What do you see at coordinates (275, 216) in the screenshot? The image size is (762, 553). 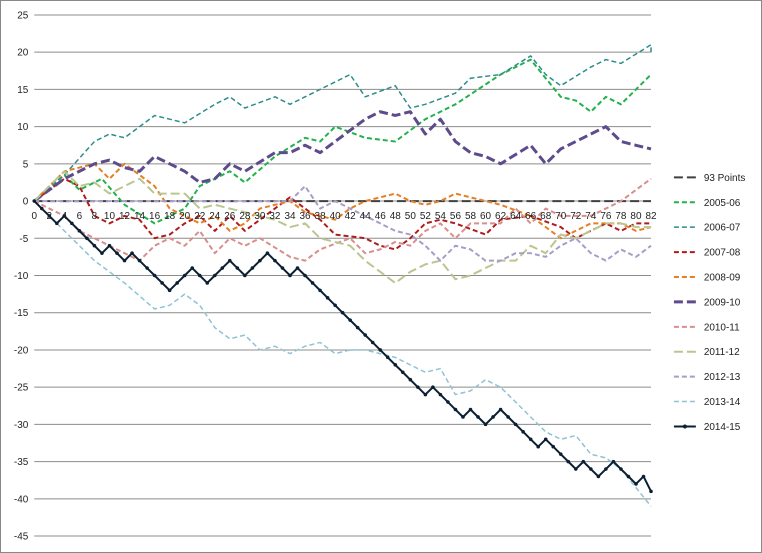 I see `x-tick-label: 32` at bounding box center [275, 216].